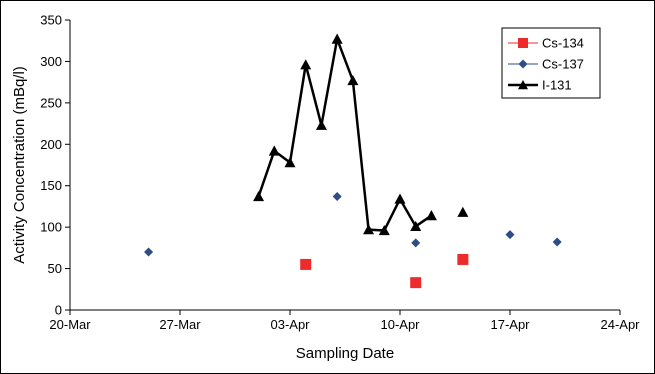 This screenshot has width=655, height=374. What do you see at coordinates (563, 43) in the screenshot?
I see `legend-label-cs-134: Cs-134` at bounding box center [563, 43].